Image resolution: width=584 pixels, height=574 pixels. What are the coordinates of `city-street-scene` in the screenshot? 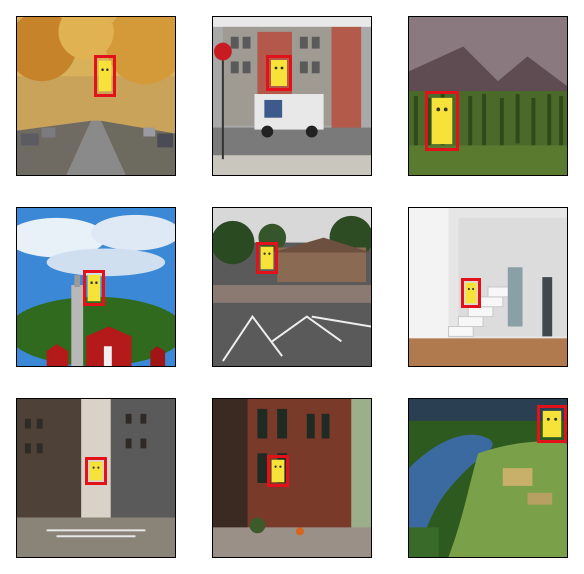 It's located at (292, 96).